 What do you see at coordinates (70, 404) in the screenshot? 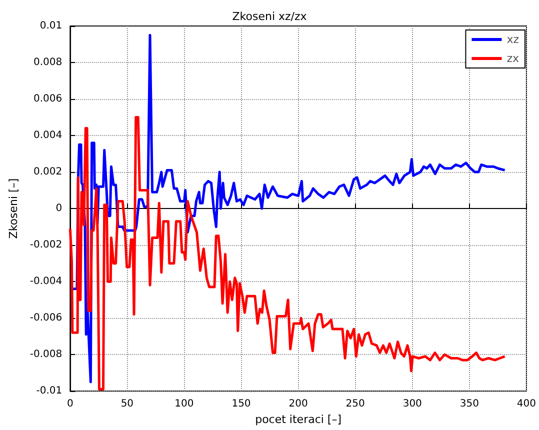
I see `x-tick-label: 0` at bounding box center [70, 404].